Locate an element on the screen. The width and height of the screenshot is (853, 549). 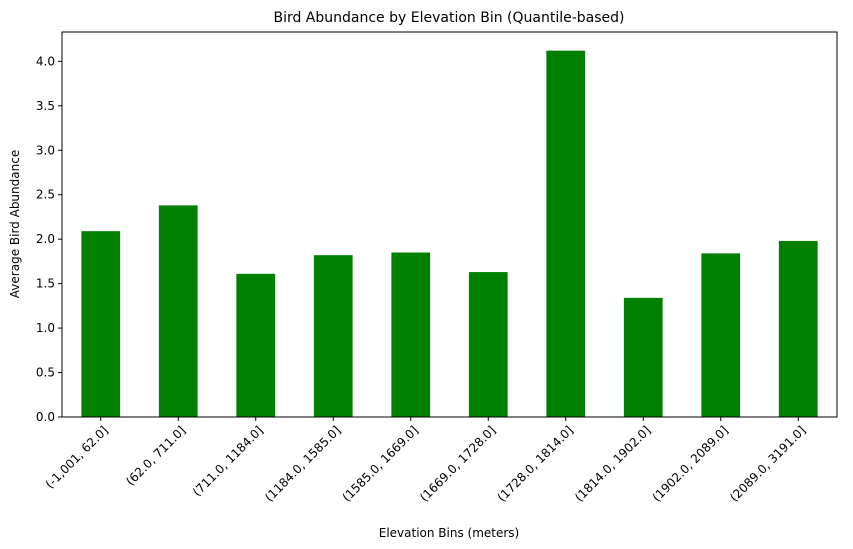
y-axis: 0.0 0.5 1.0 1.5 2.0 2.5 3.0 3.5 4.0 is located at coordinates (49, 239).